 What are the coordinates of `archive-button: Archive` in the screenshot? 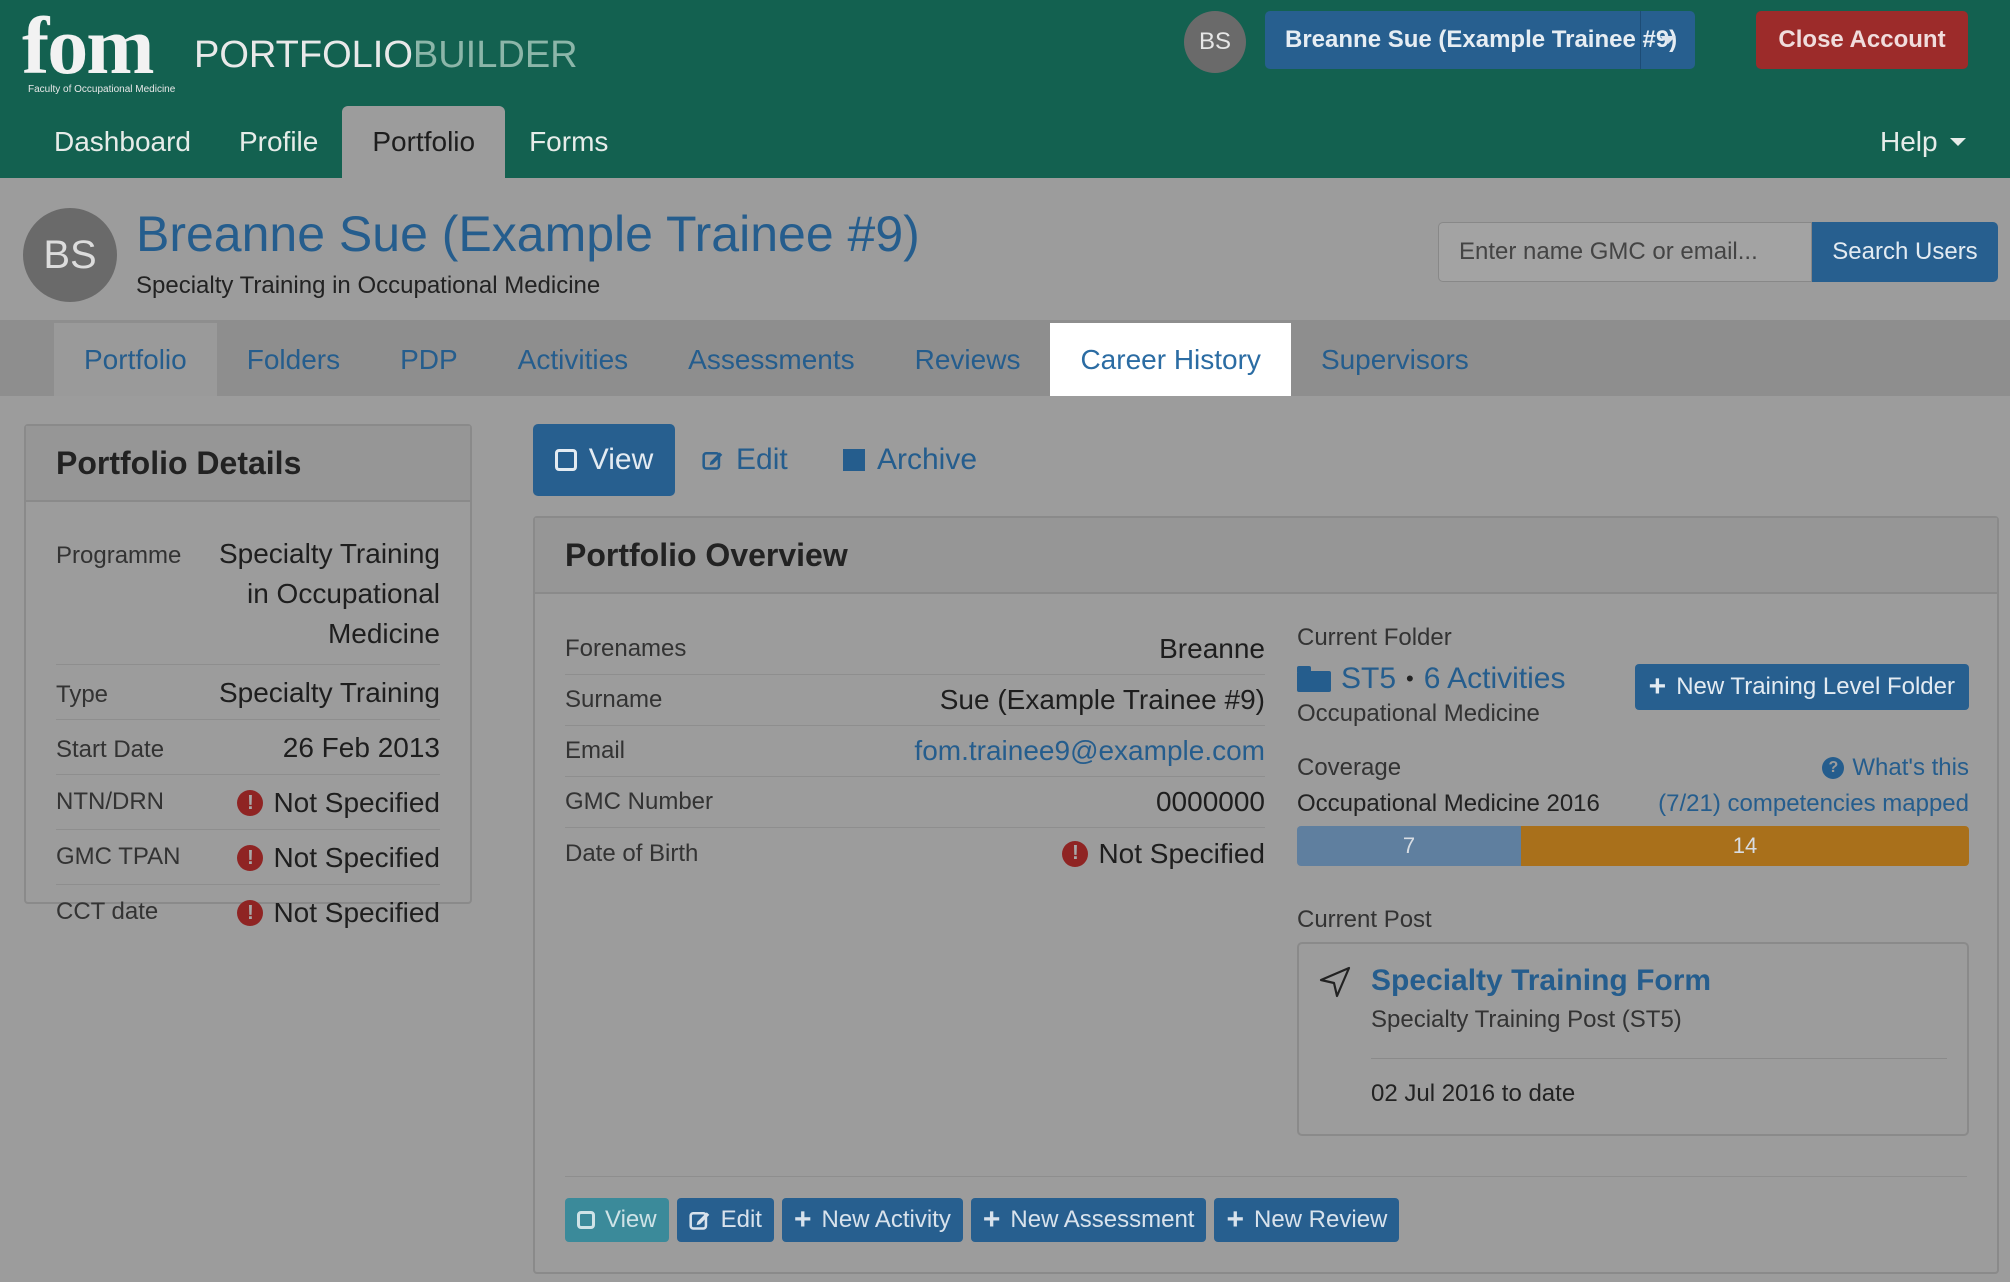 It's located at (910, 460).